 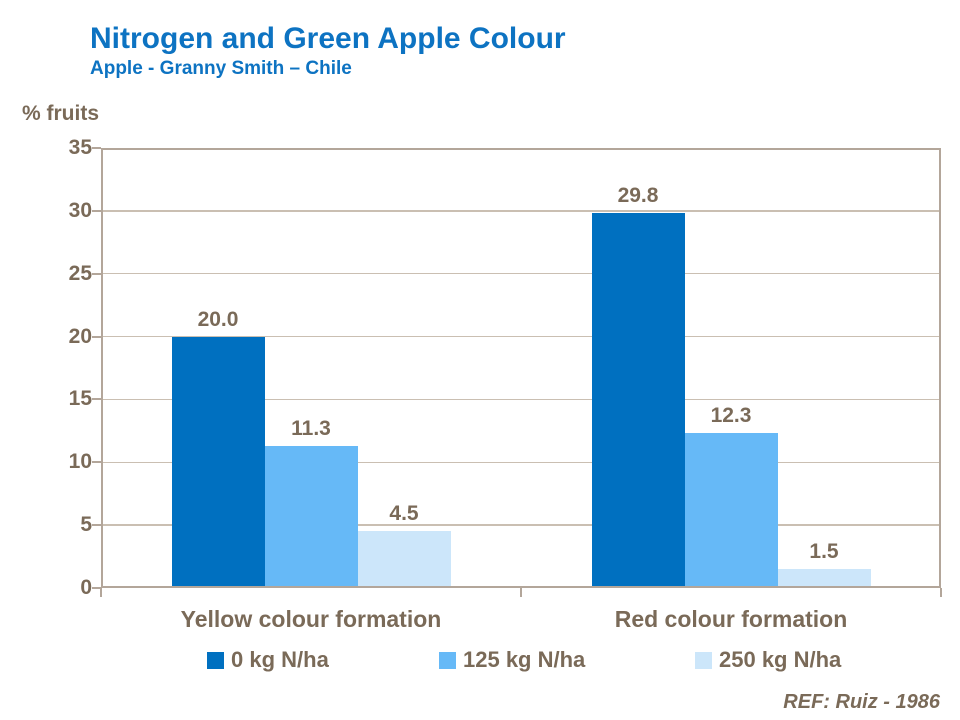 I want to click on y-tick-label: 10, so click(x=80, y=462).